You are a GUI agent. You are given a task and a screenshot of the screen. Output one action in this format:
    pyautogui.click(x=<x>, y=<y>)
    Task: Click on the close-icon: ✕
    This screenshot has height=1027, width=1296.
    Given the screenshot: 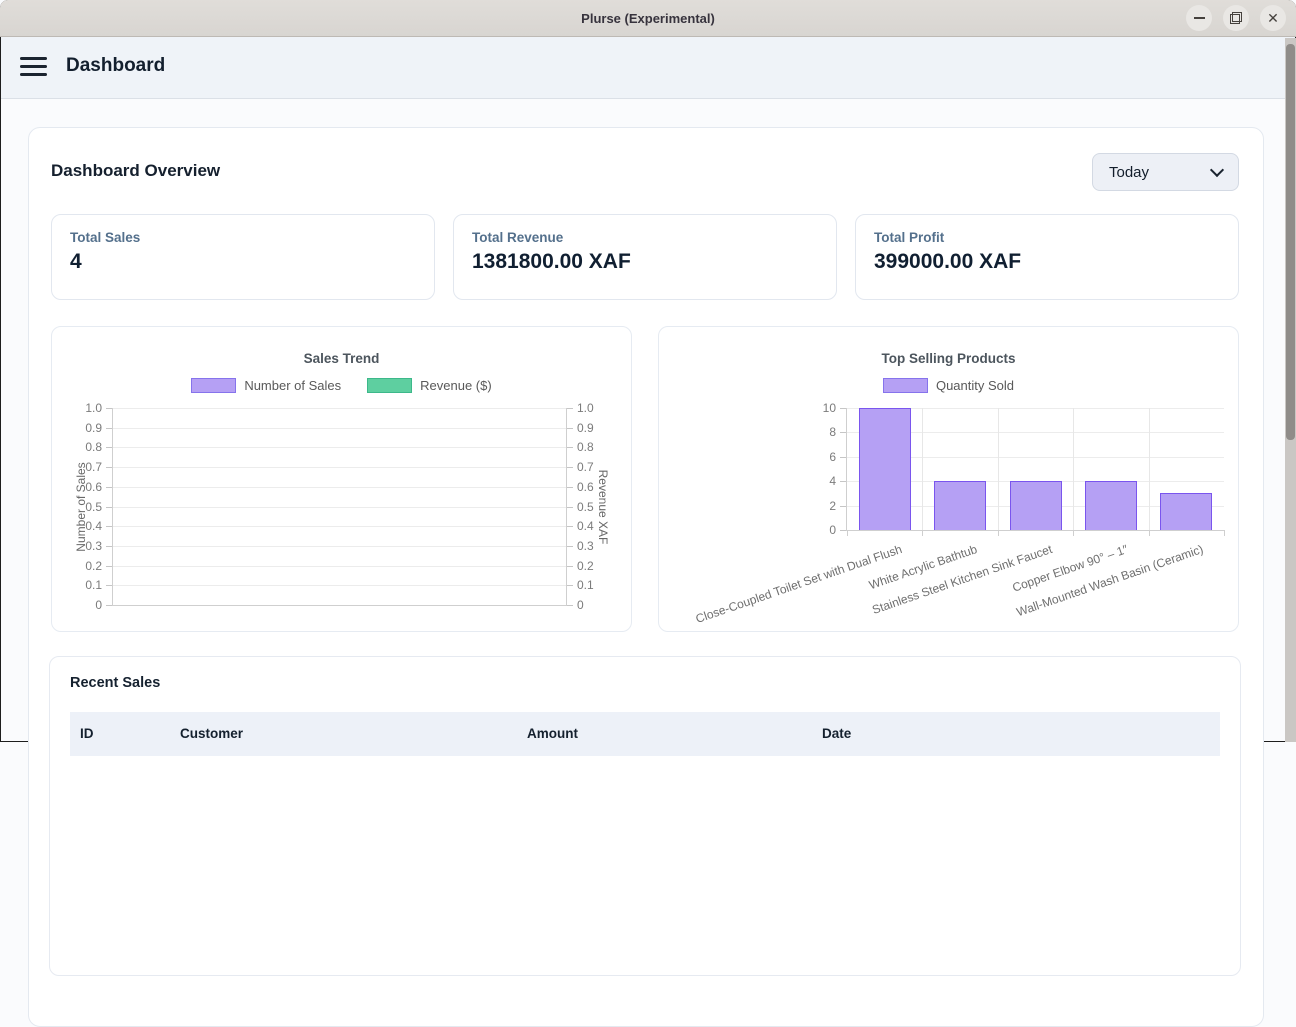 What is the action you would take?
    pyautogui.click(x=1273, y=18)
    